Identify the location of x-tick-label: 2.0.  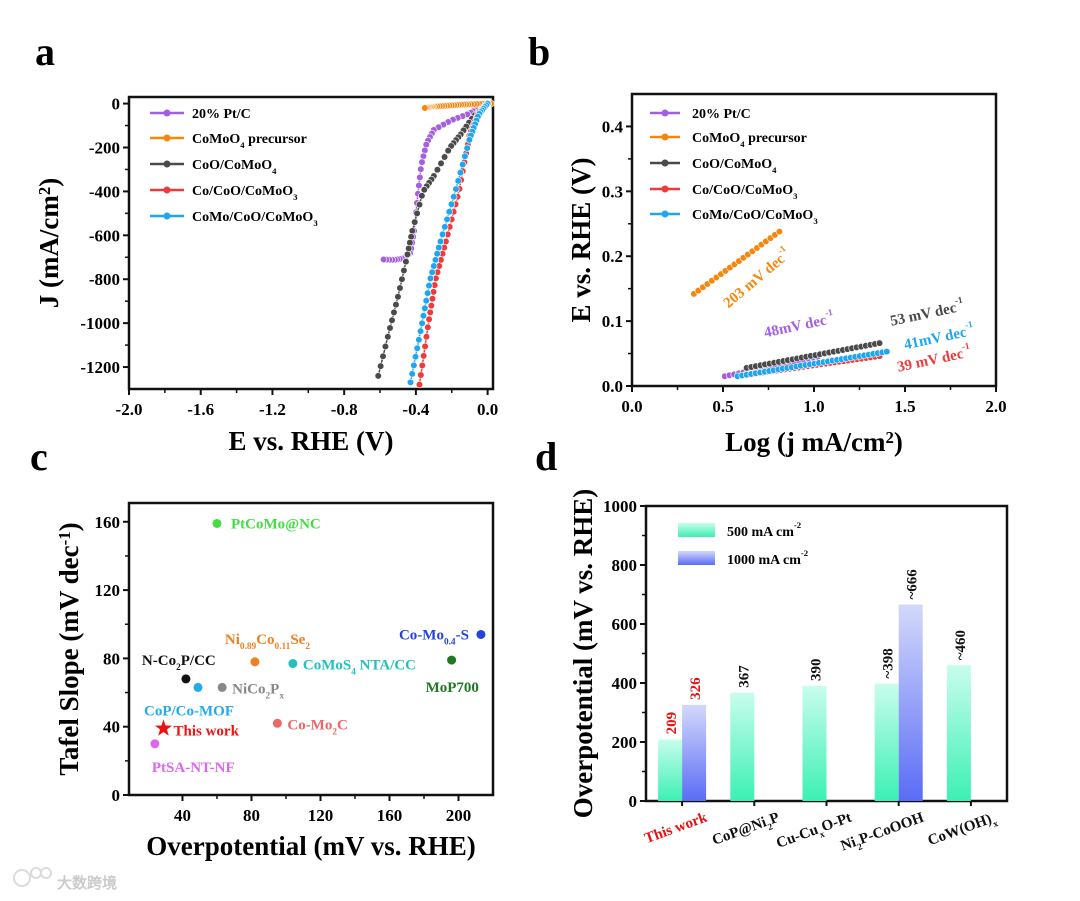
(995, 406).